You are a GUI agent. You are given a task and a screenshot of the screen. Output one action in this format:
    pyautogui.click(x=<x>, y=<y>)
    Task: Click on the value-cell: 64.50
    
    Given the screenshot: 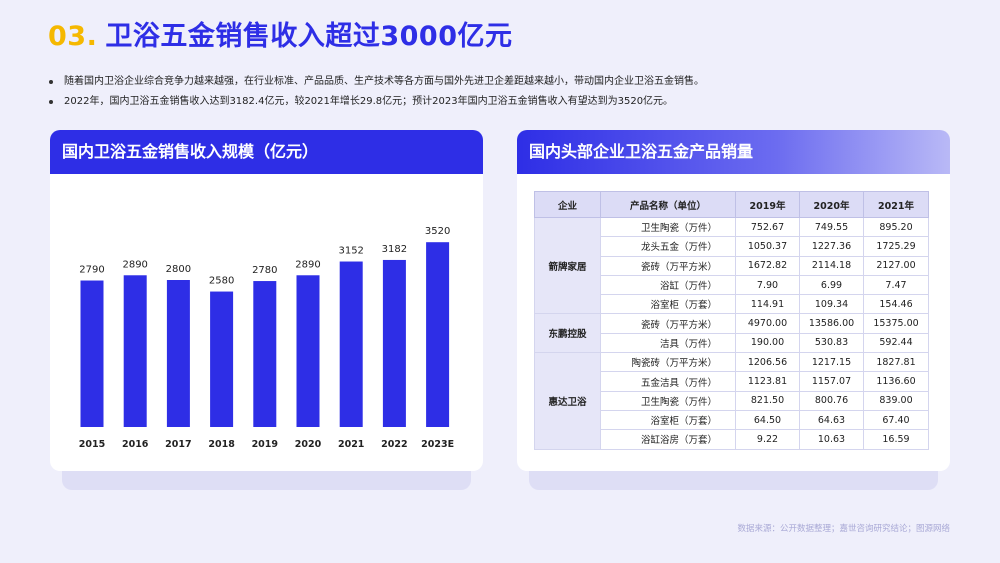 What is the action you would take?
    pyautogui.click(x=767, y=420)
    